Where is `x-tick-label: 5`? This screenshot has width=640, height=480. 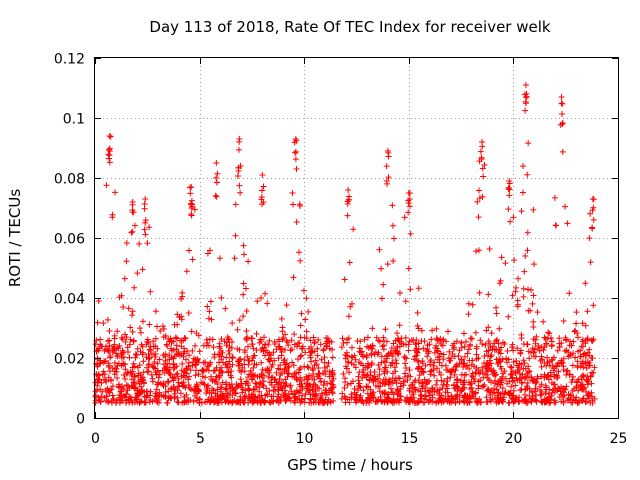
x-tick-label: 5 is located at coordinates (200, 439).